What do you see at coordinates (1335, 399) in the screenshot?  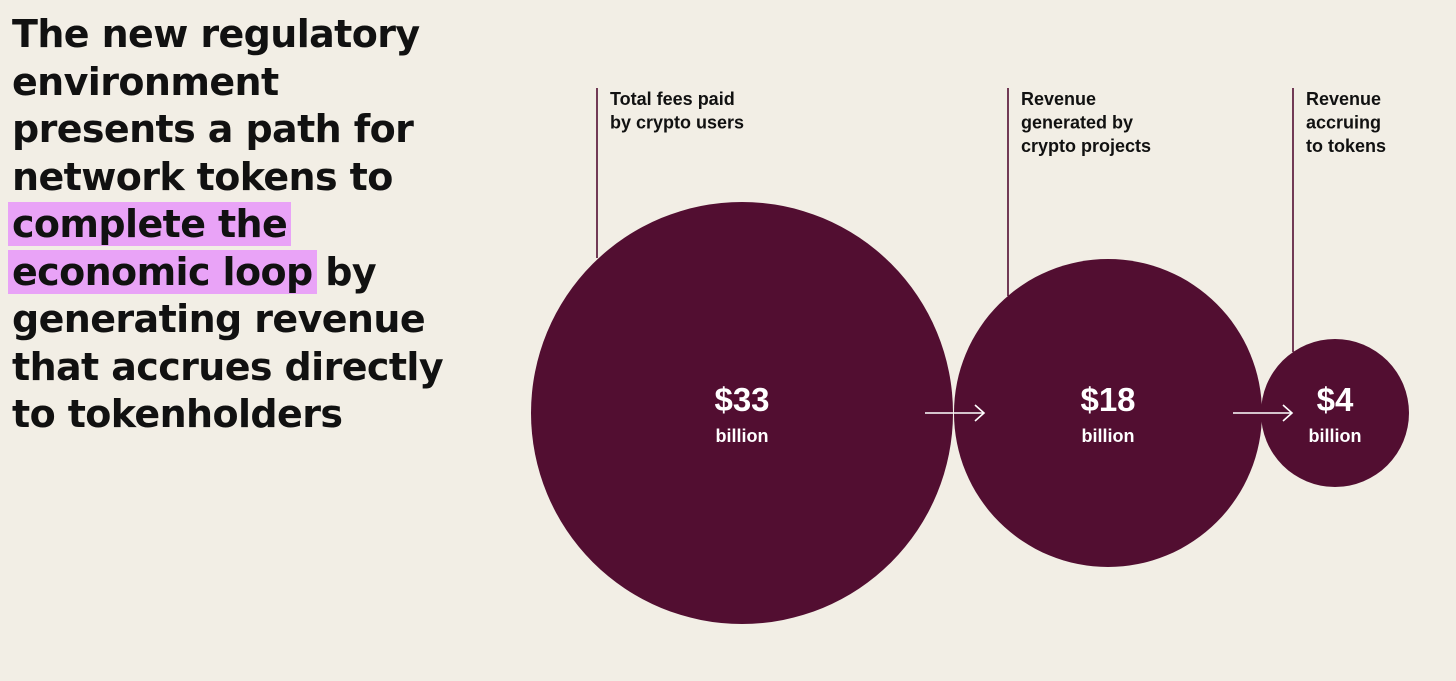 I see `value-text: $4` at bounding box center [1335, 399].